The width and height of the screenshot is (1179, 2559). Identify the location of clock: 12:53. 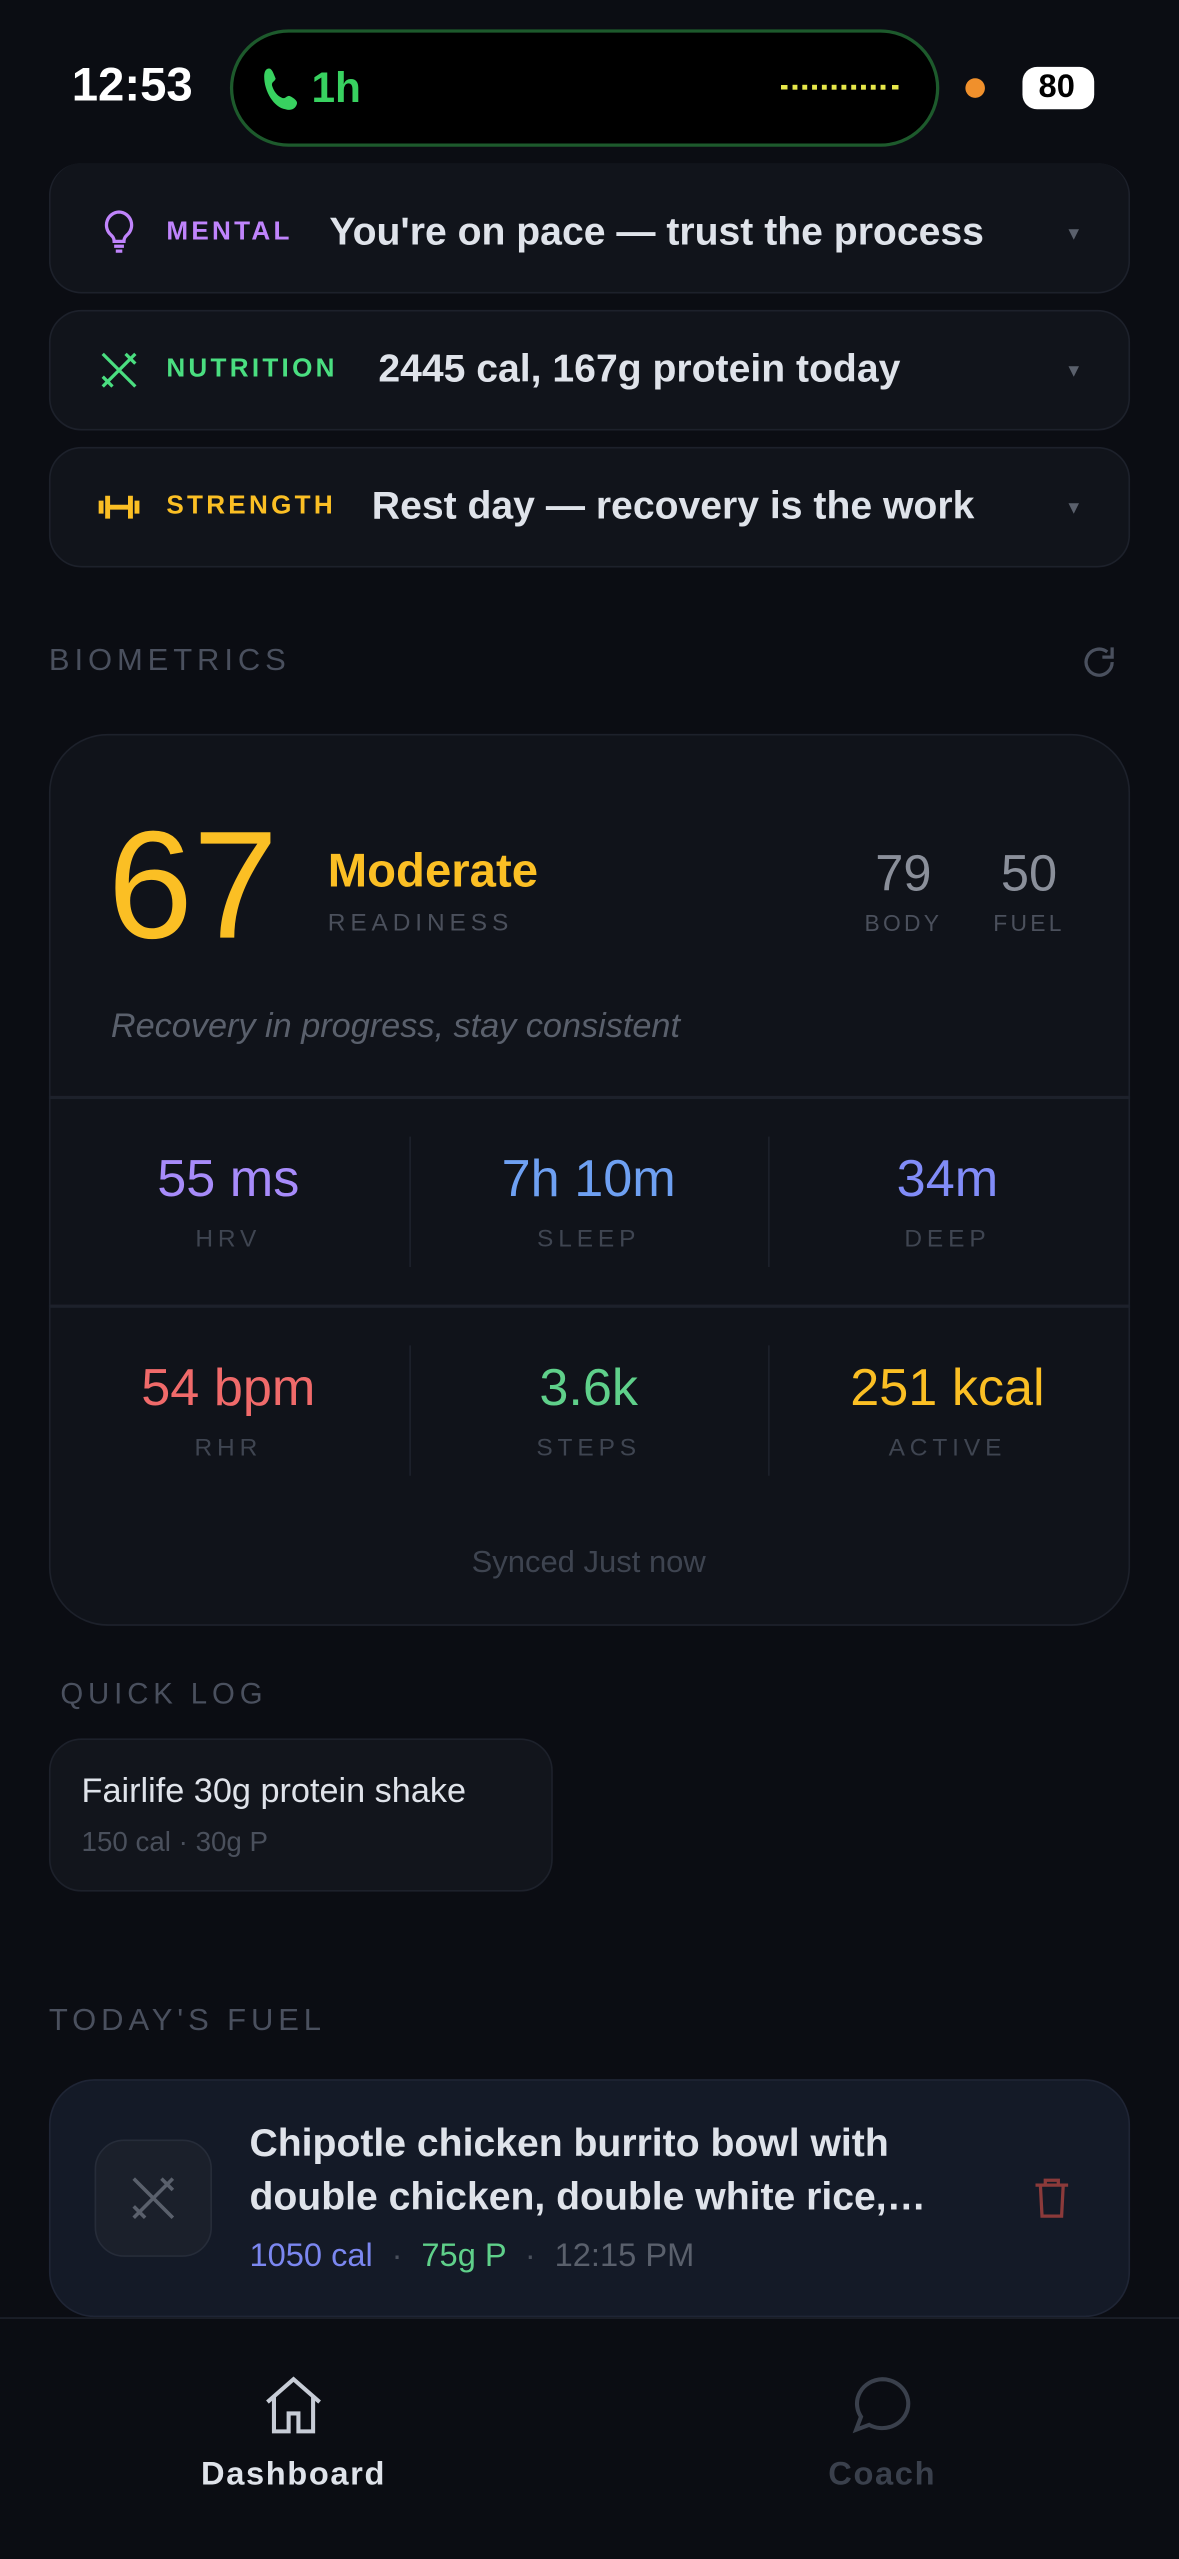
(132, 85).